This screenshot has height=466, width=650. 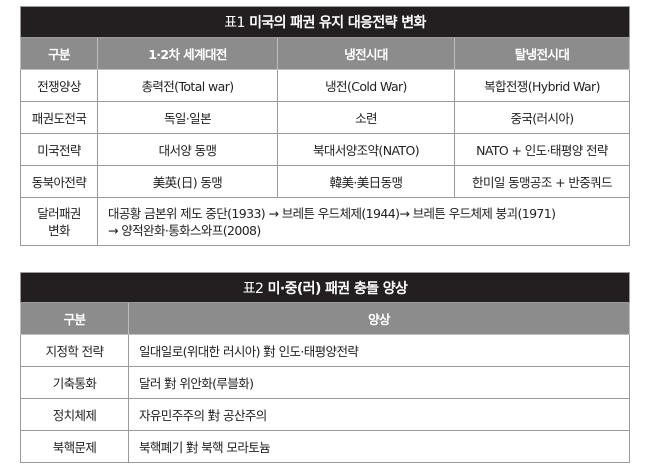 I want to click on row-label: 전쟁양상, so click(x=59, y=85).